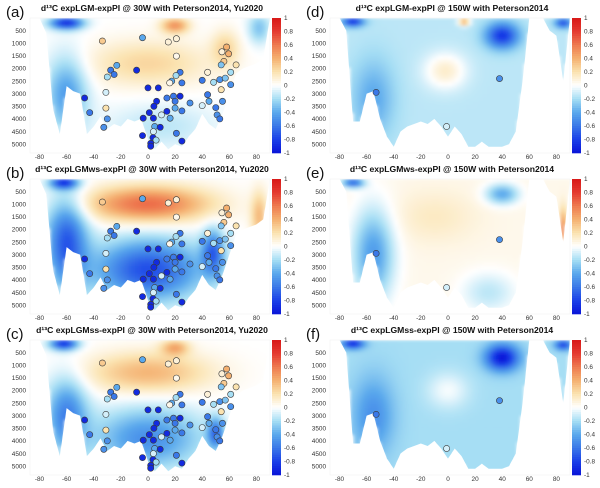 Image resolution: width=600 pixels, height=488 pixels. Describe the element at coordinates (286, 18) in the screenshot. I see `colorbar-tick-label: 1` at that location.